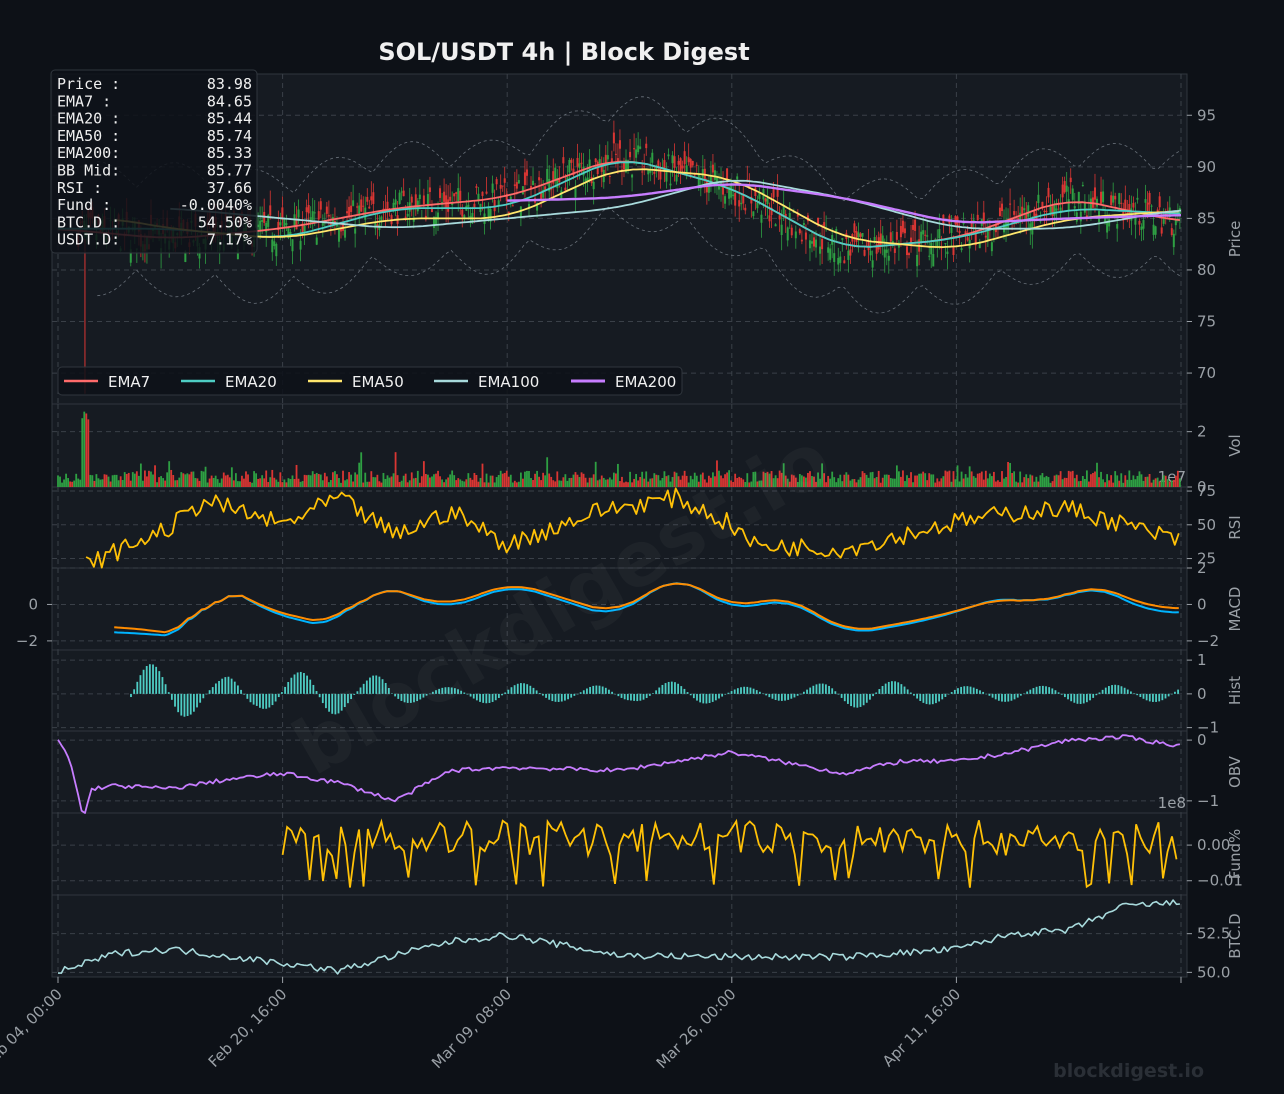 Image resolution: width=1284 pixels, height=1094 pixels. Describe the element at coordinates (88, 222) in the screenshot. I see `info-label: BTC.D :` at that location.